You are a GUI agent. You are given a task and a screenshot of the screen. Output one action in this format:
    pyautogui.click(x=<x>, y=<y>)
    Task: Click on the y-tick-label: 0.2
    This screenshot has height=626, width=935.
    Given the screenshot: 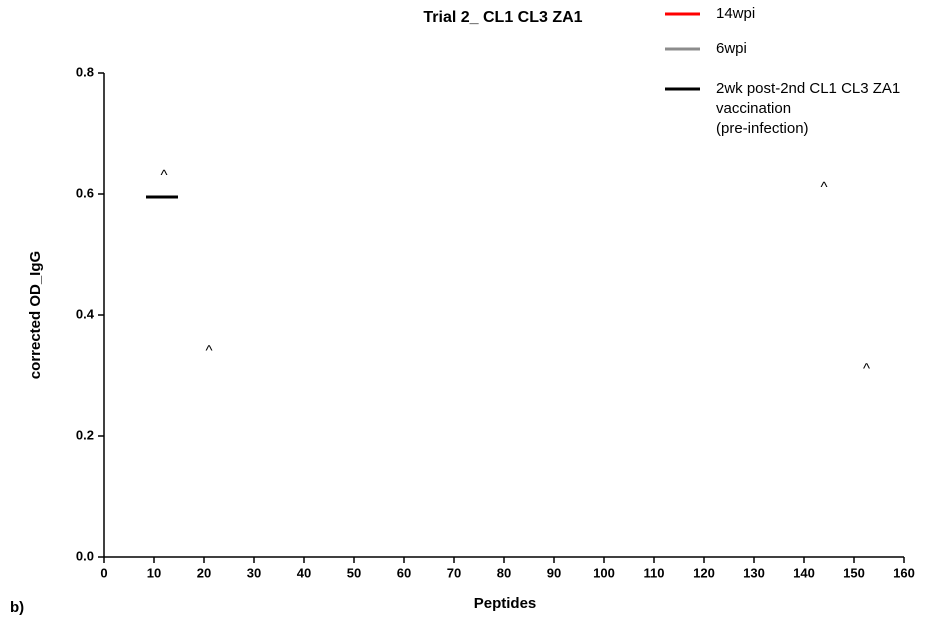 What is the action you would take?
    pyautogui.click(x=85, y=434)
    